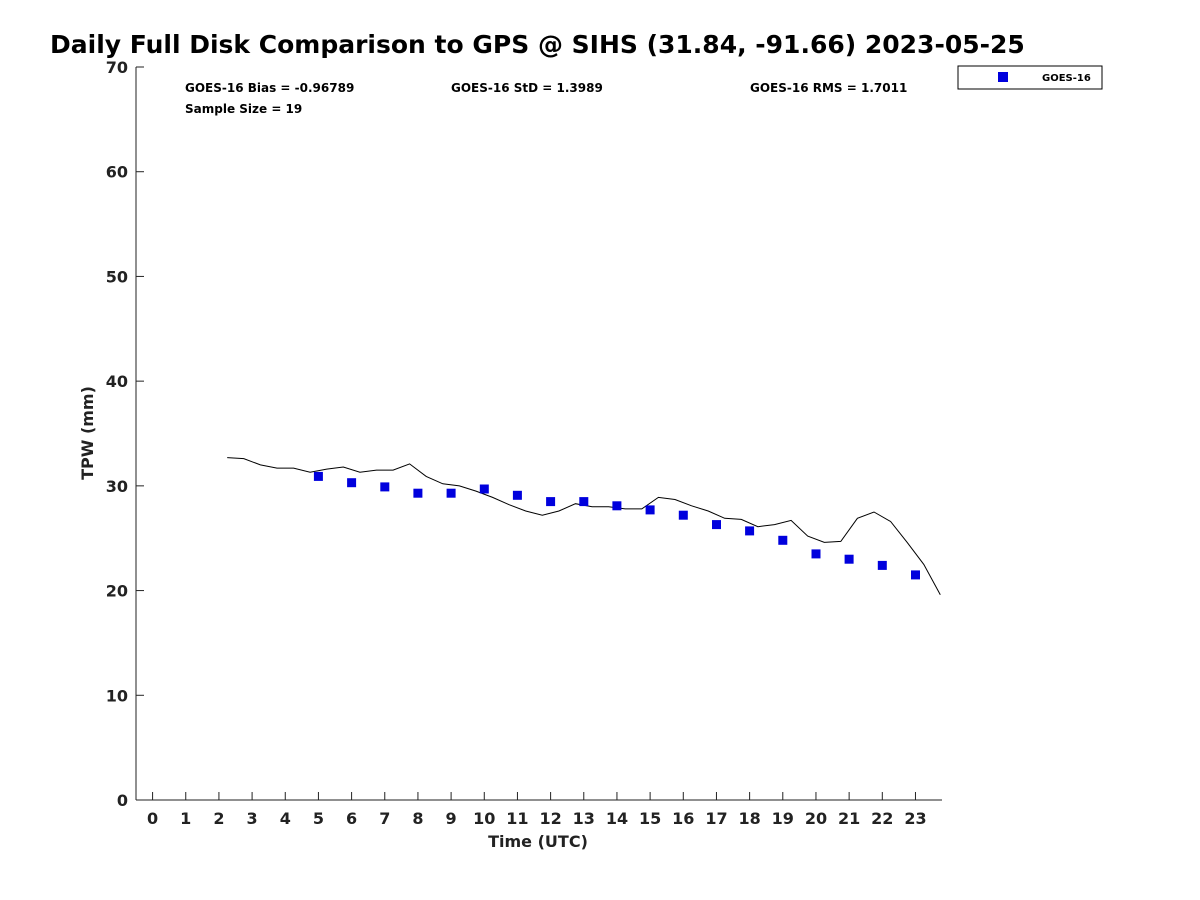  I want to click on y-tick-label: 30, so click(117, 486).